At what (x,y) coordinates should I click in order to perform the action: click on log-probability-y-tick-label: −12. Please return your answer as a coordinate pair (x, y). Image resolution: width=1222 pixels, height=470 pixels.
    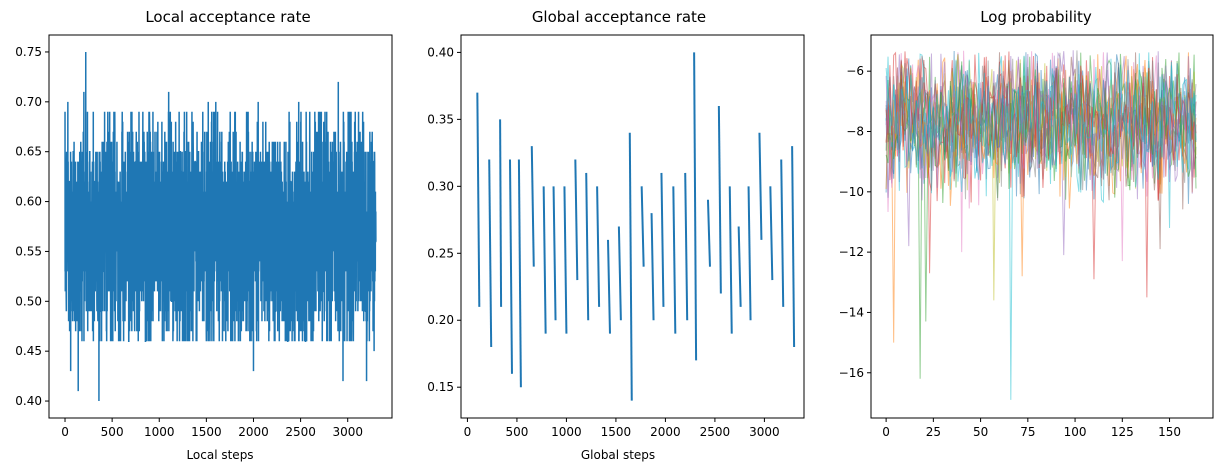
    Looking at the image, I should click on (851, 252).